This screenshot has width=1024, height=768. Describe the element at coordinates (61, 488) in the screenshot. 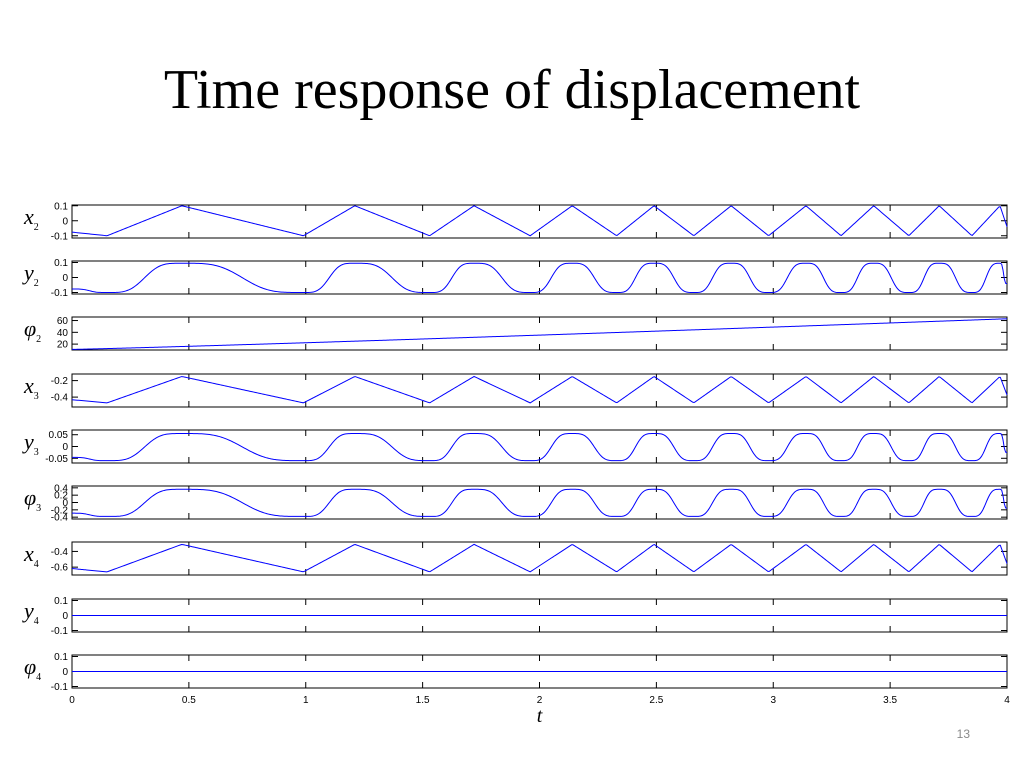

I see `ytick-label: 0.4` at that location.